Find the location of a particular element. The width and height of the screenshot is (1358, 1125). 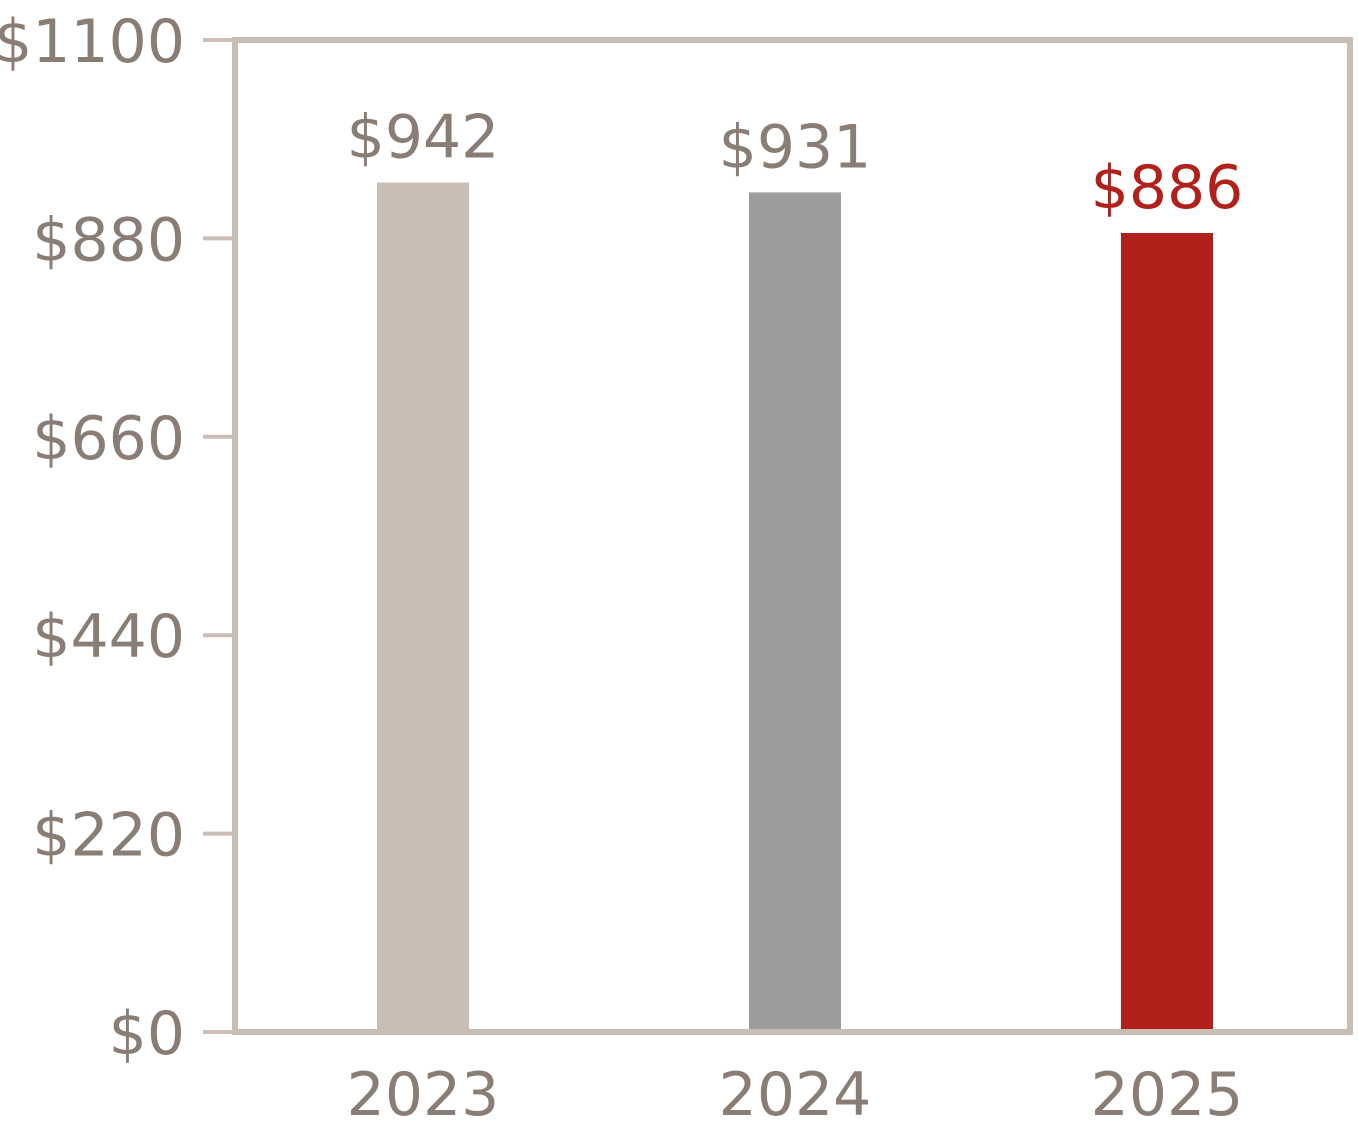

x-axis-labels: 2023 2024 2025 is located at coordinates (795, 1092).